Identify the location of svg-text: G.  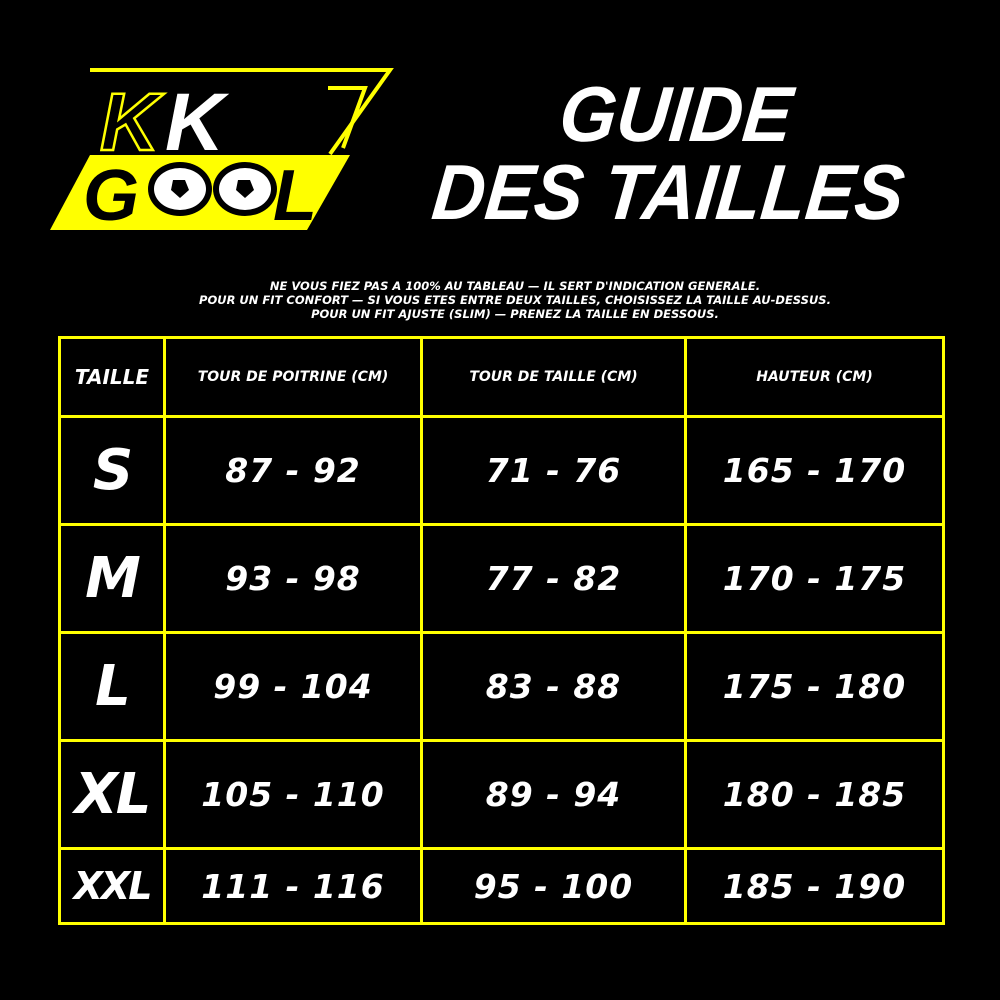
(111, 196).